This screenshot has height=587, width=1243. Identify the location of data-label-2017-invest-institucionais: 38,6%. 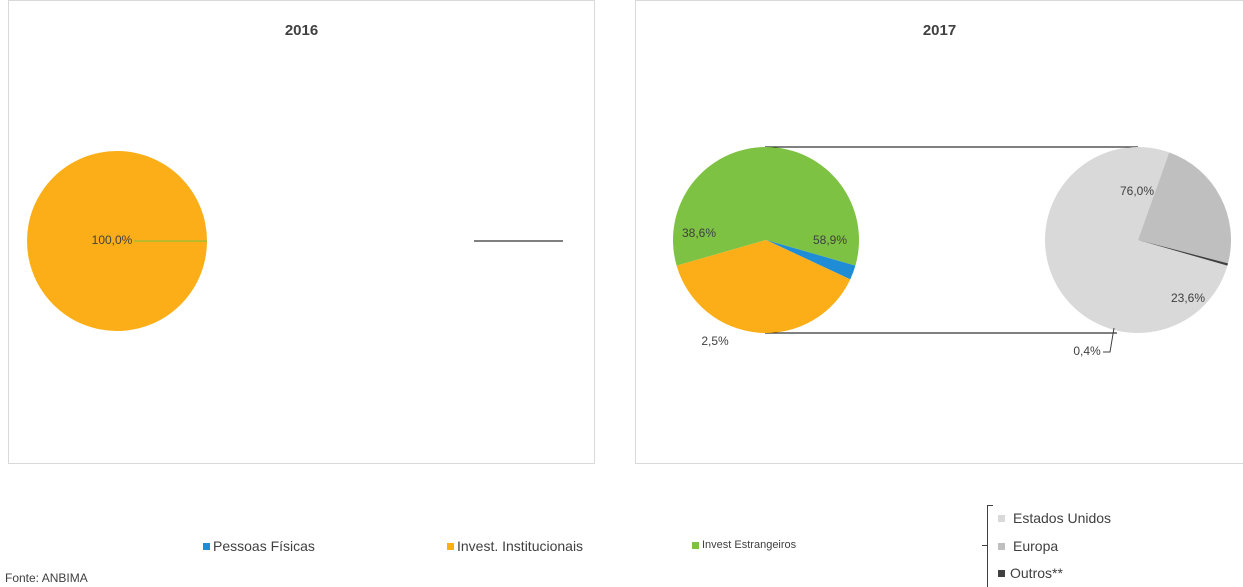
(699, 233).